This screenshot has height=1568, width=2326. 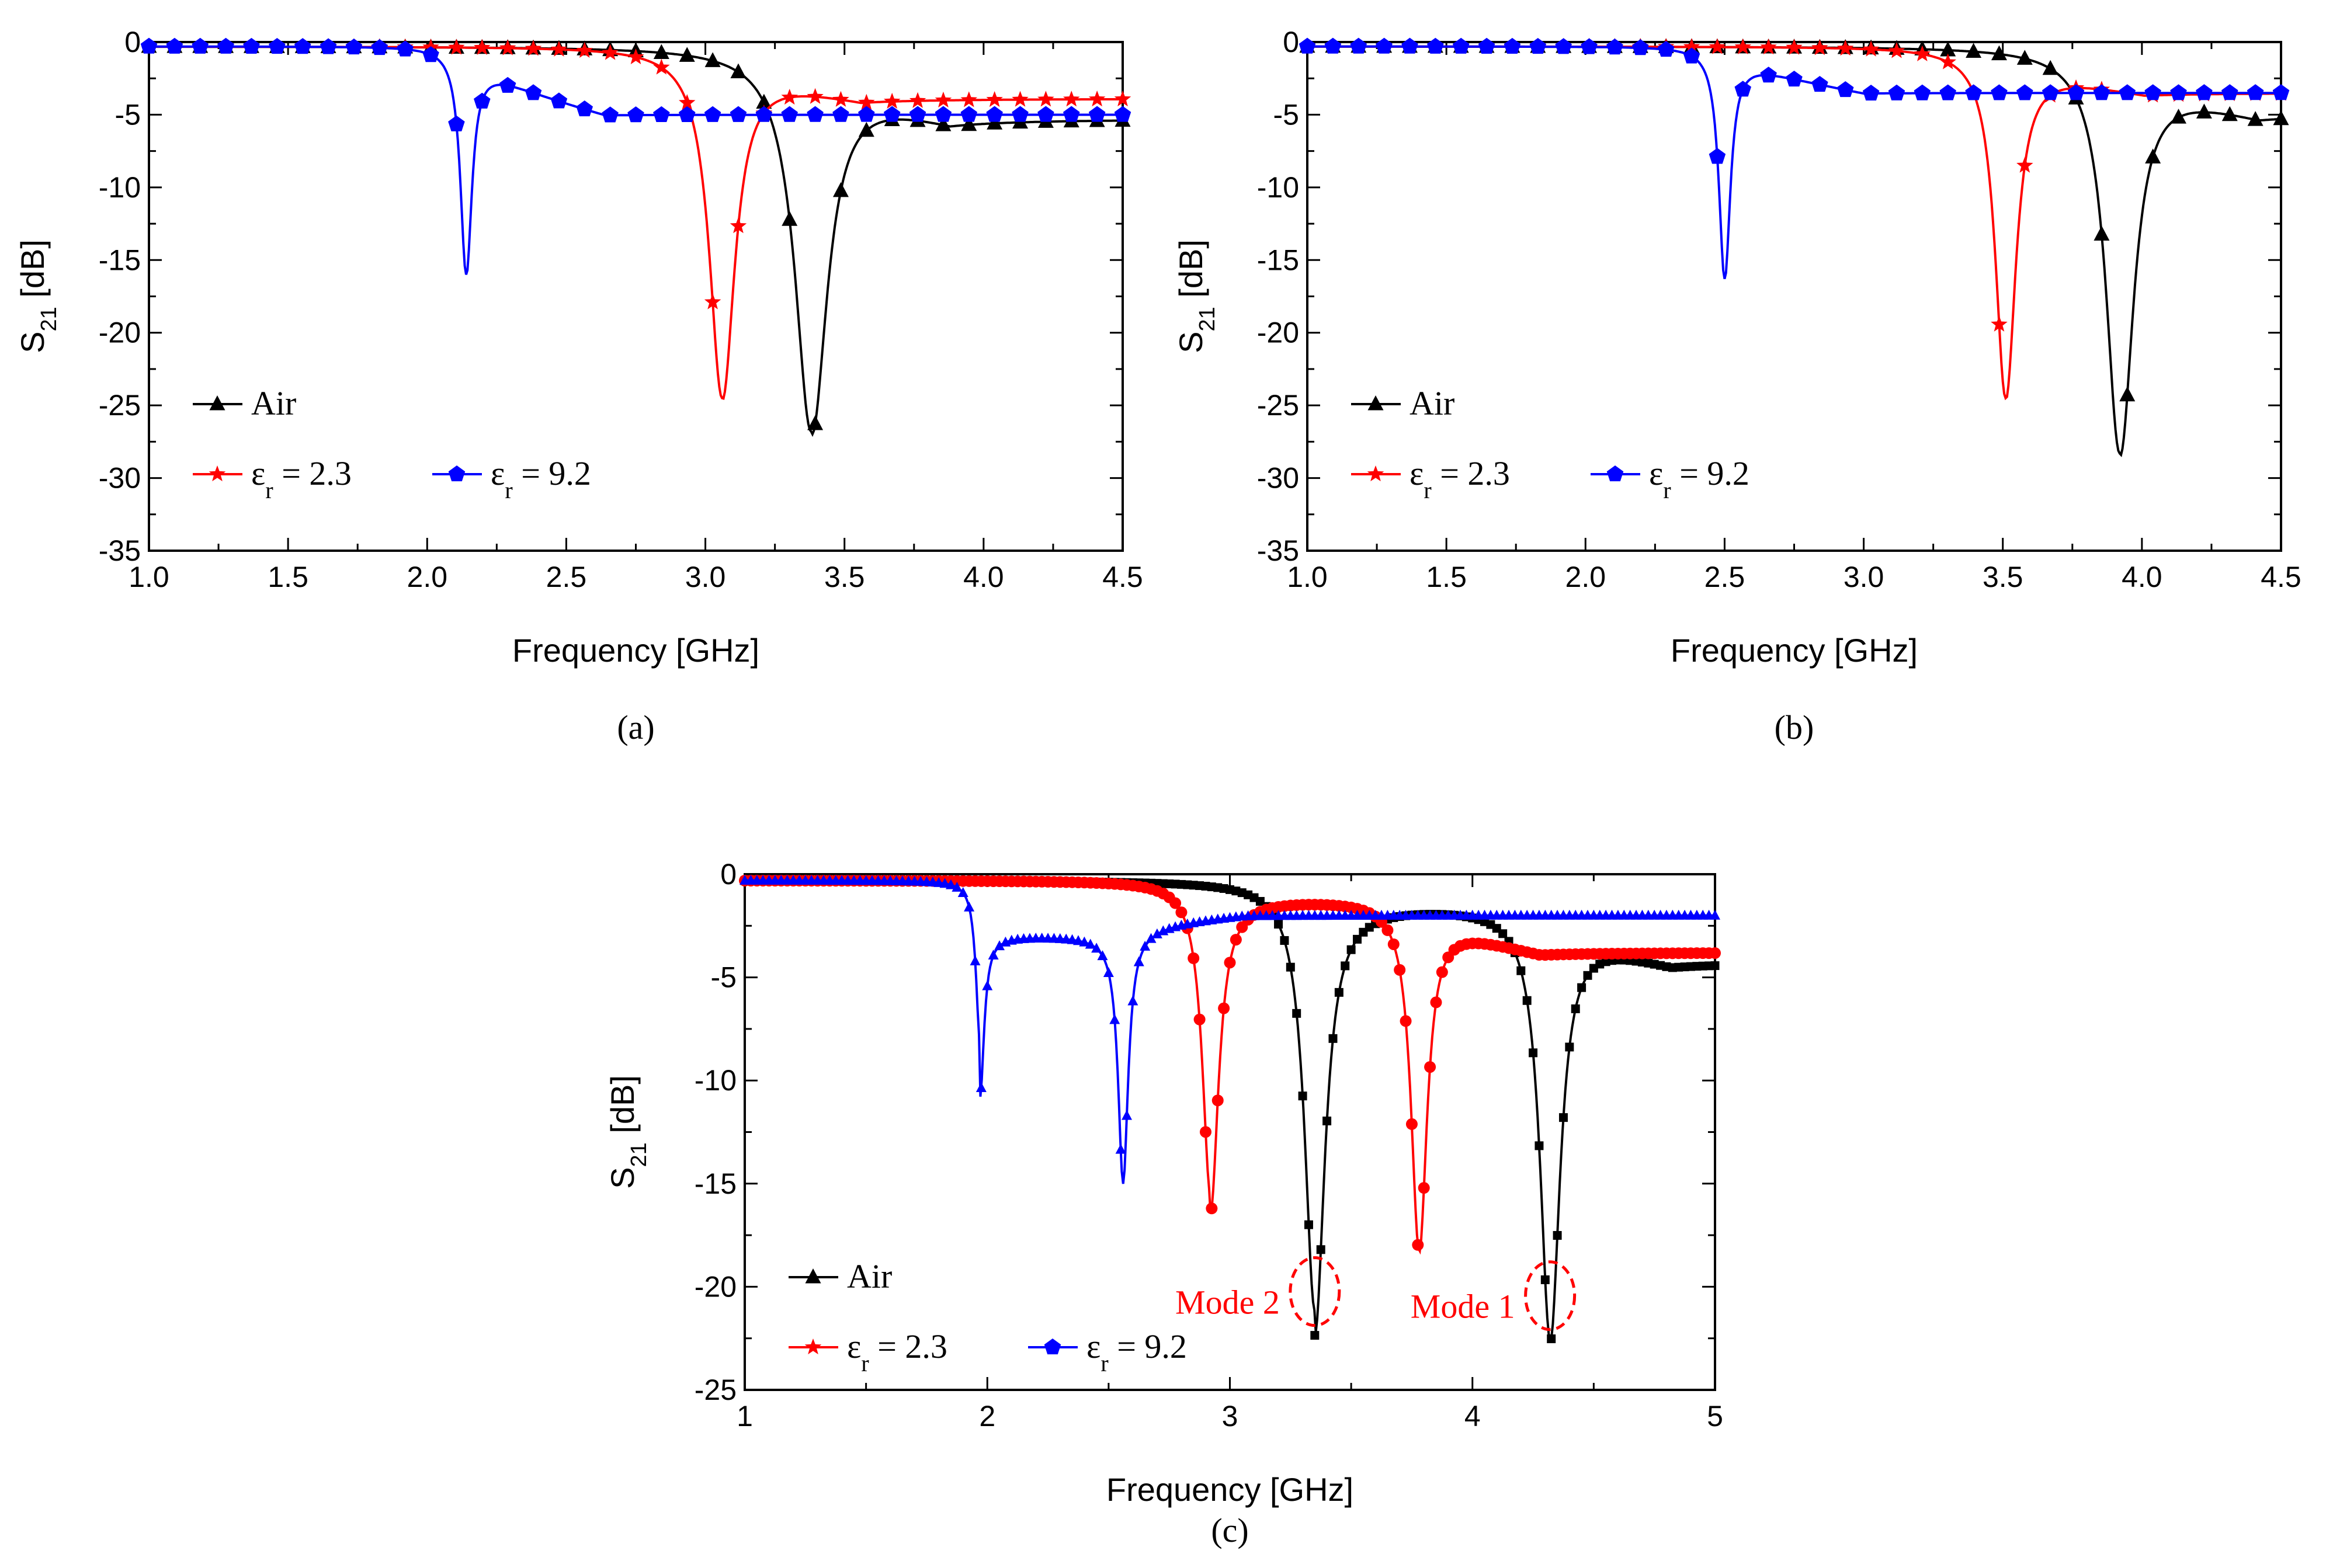 I want to click on mode-label-2: Mode 1, so click(x=1463, y=1307).